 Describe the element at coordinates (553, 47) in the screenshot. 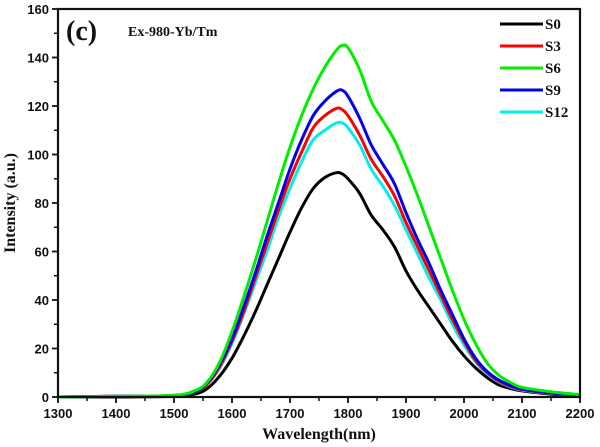

I see `legend-label-s3: S3` at that location.